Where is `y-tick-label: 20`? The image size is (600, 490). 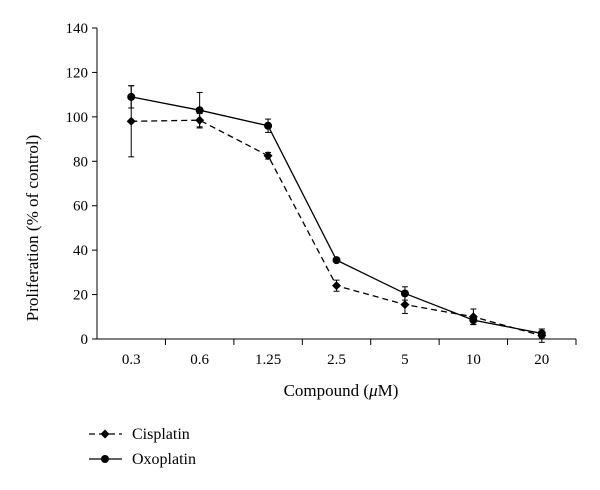
y-tick-label: 20 is located at coordinates (80, 296).